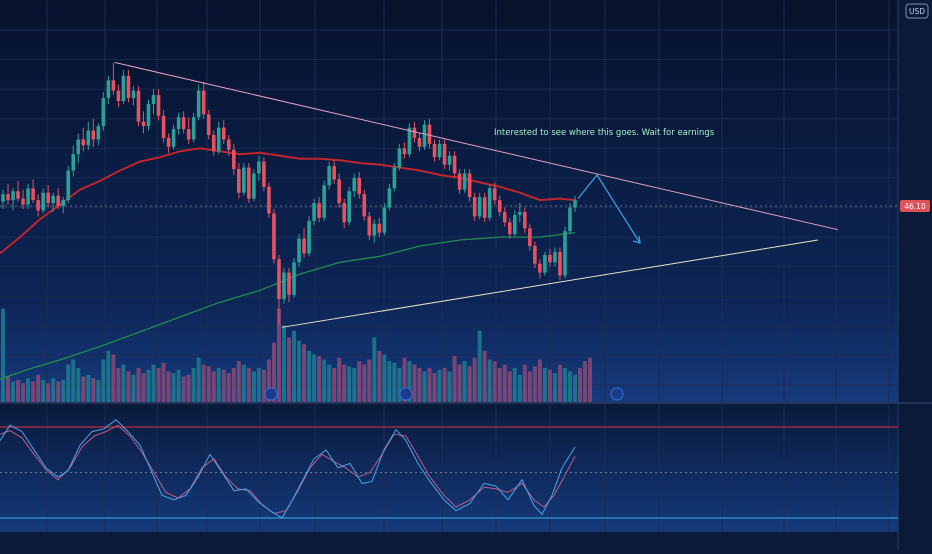  Describe the element at coordinates (406, 394) in the screenshot. I see `event-marker` at that location.